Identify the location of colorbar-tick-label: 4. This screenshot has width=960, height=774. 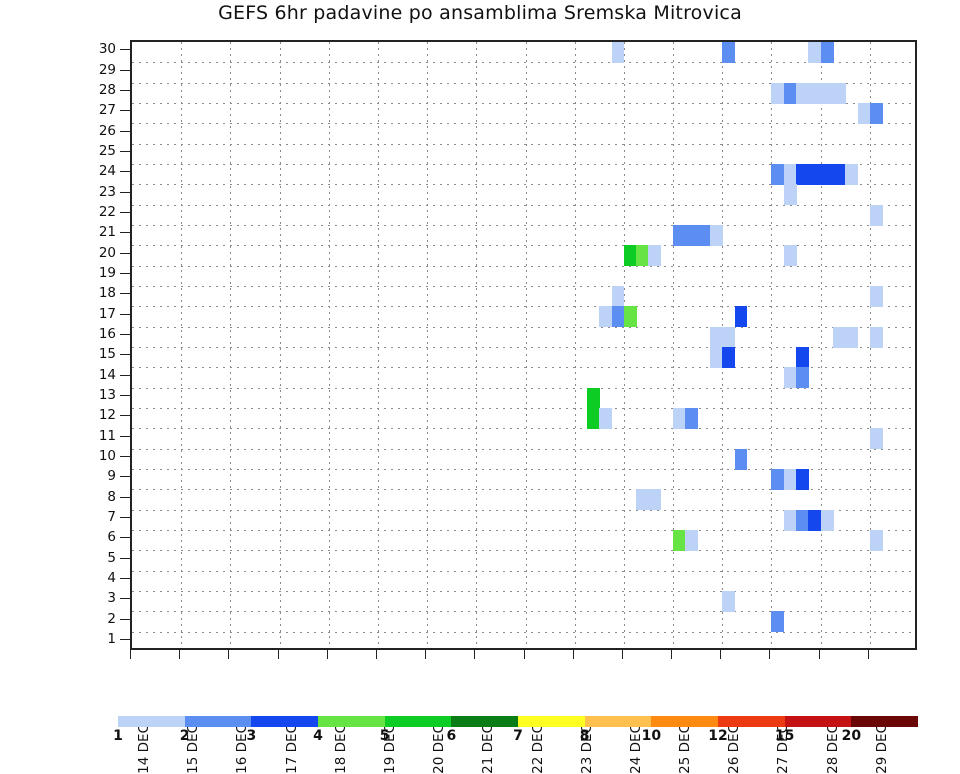
(318, 736).